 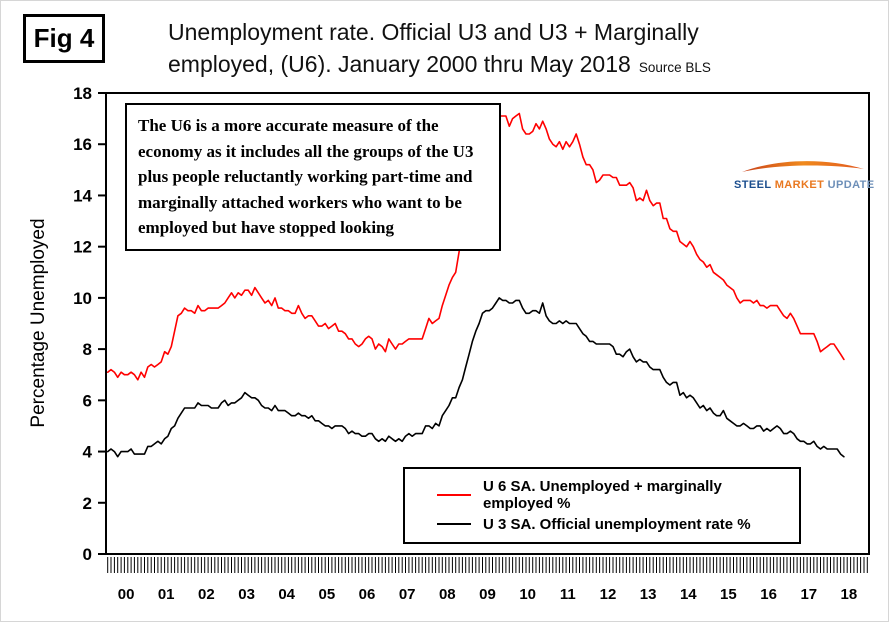 What do you see at coordinates (166, 594) in the screenshot?
I see `x-year-label: 01` at bounding box center [166, 594].